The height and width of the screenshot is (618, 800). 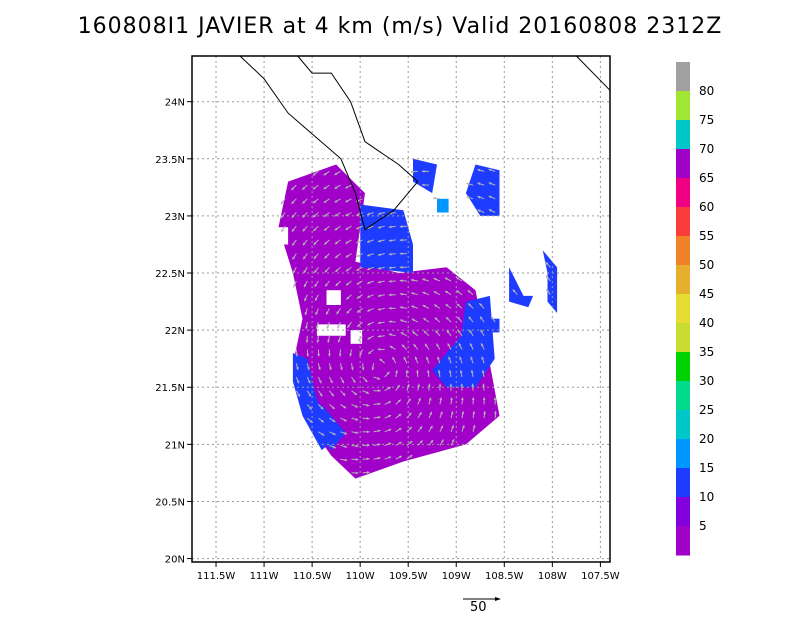 What do you see at coordinates (173, 332) in the screenshot?
I see `y-axis: 24N 23.5N 23N 22.5N 22N 21.5N 21N 20.5N 20N` at bounding box center [173, 332].